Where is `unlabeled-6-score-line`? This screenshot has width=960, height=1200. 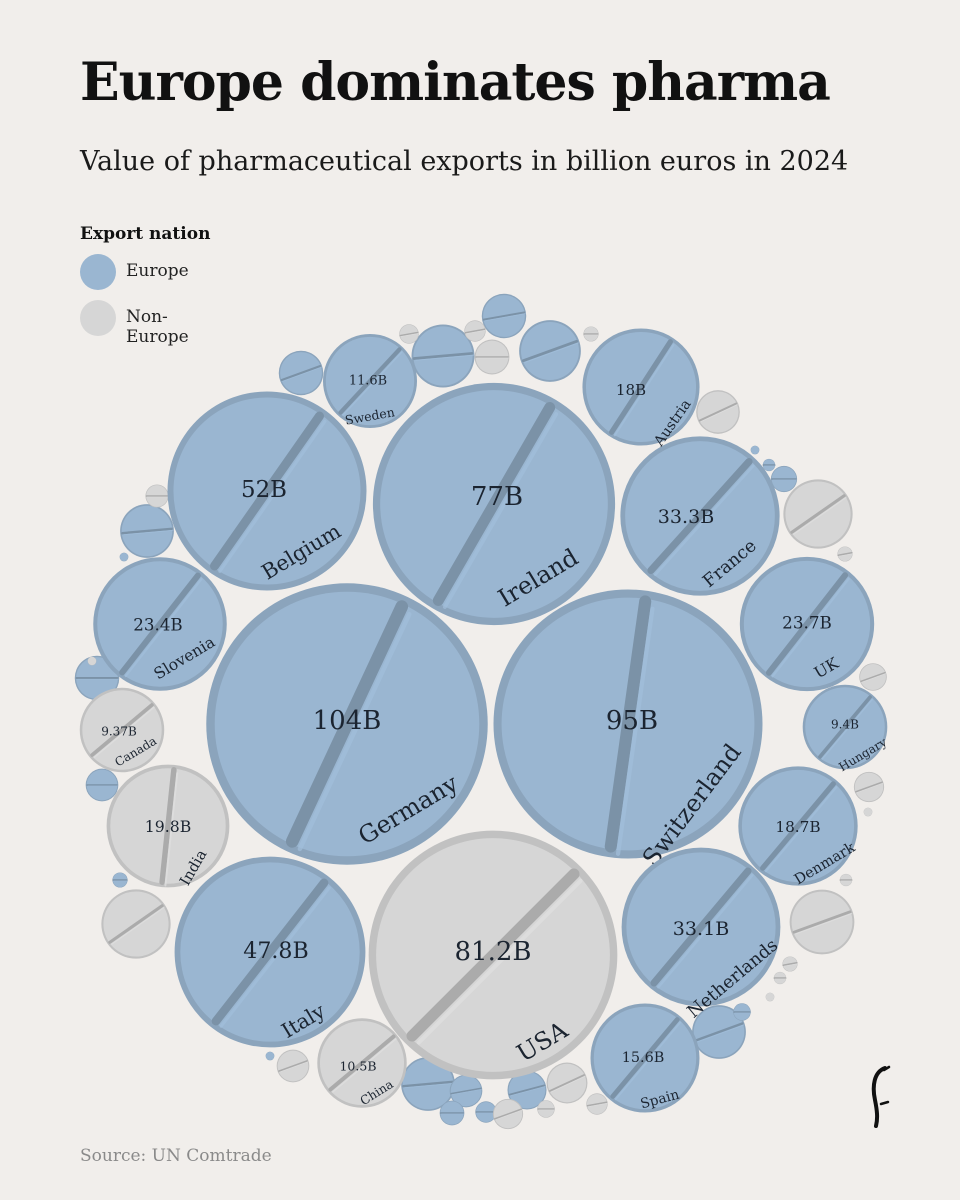
unlabeled-6-score-line is located at coordinates (428, 1084).